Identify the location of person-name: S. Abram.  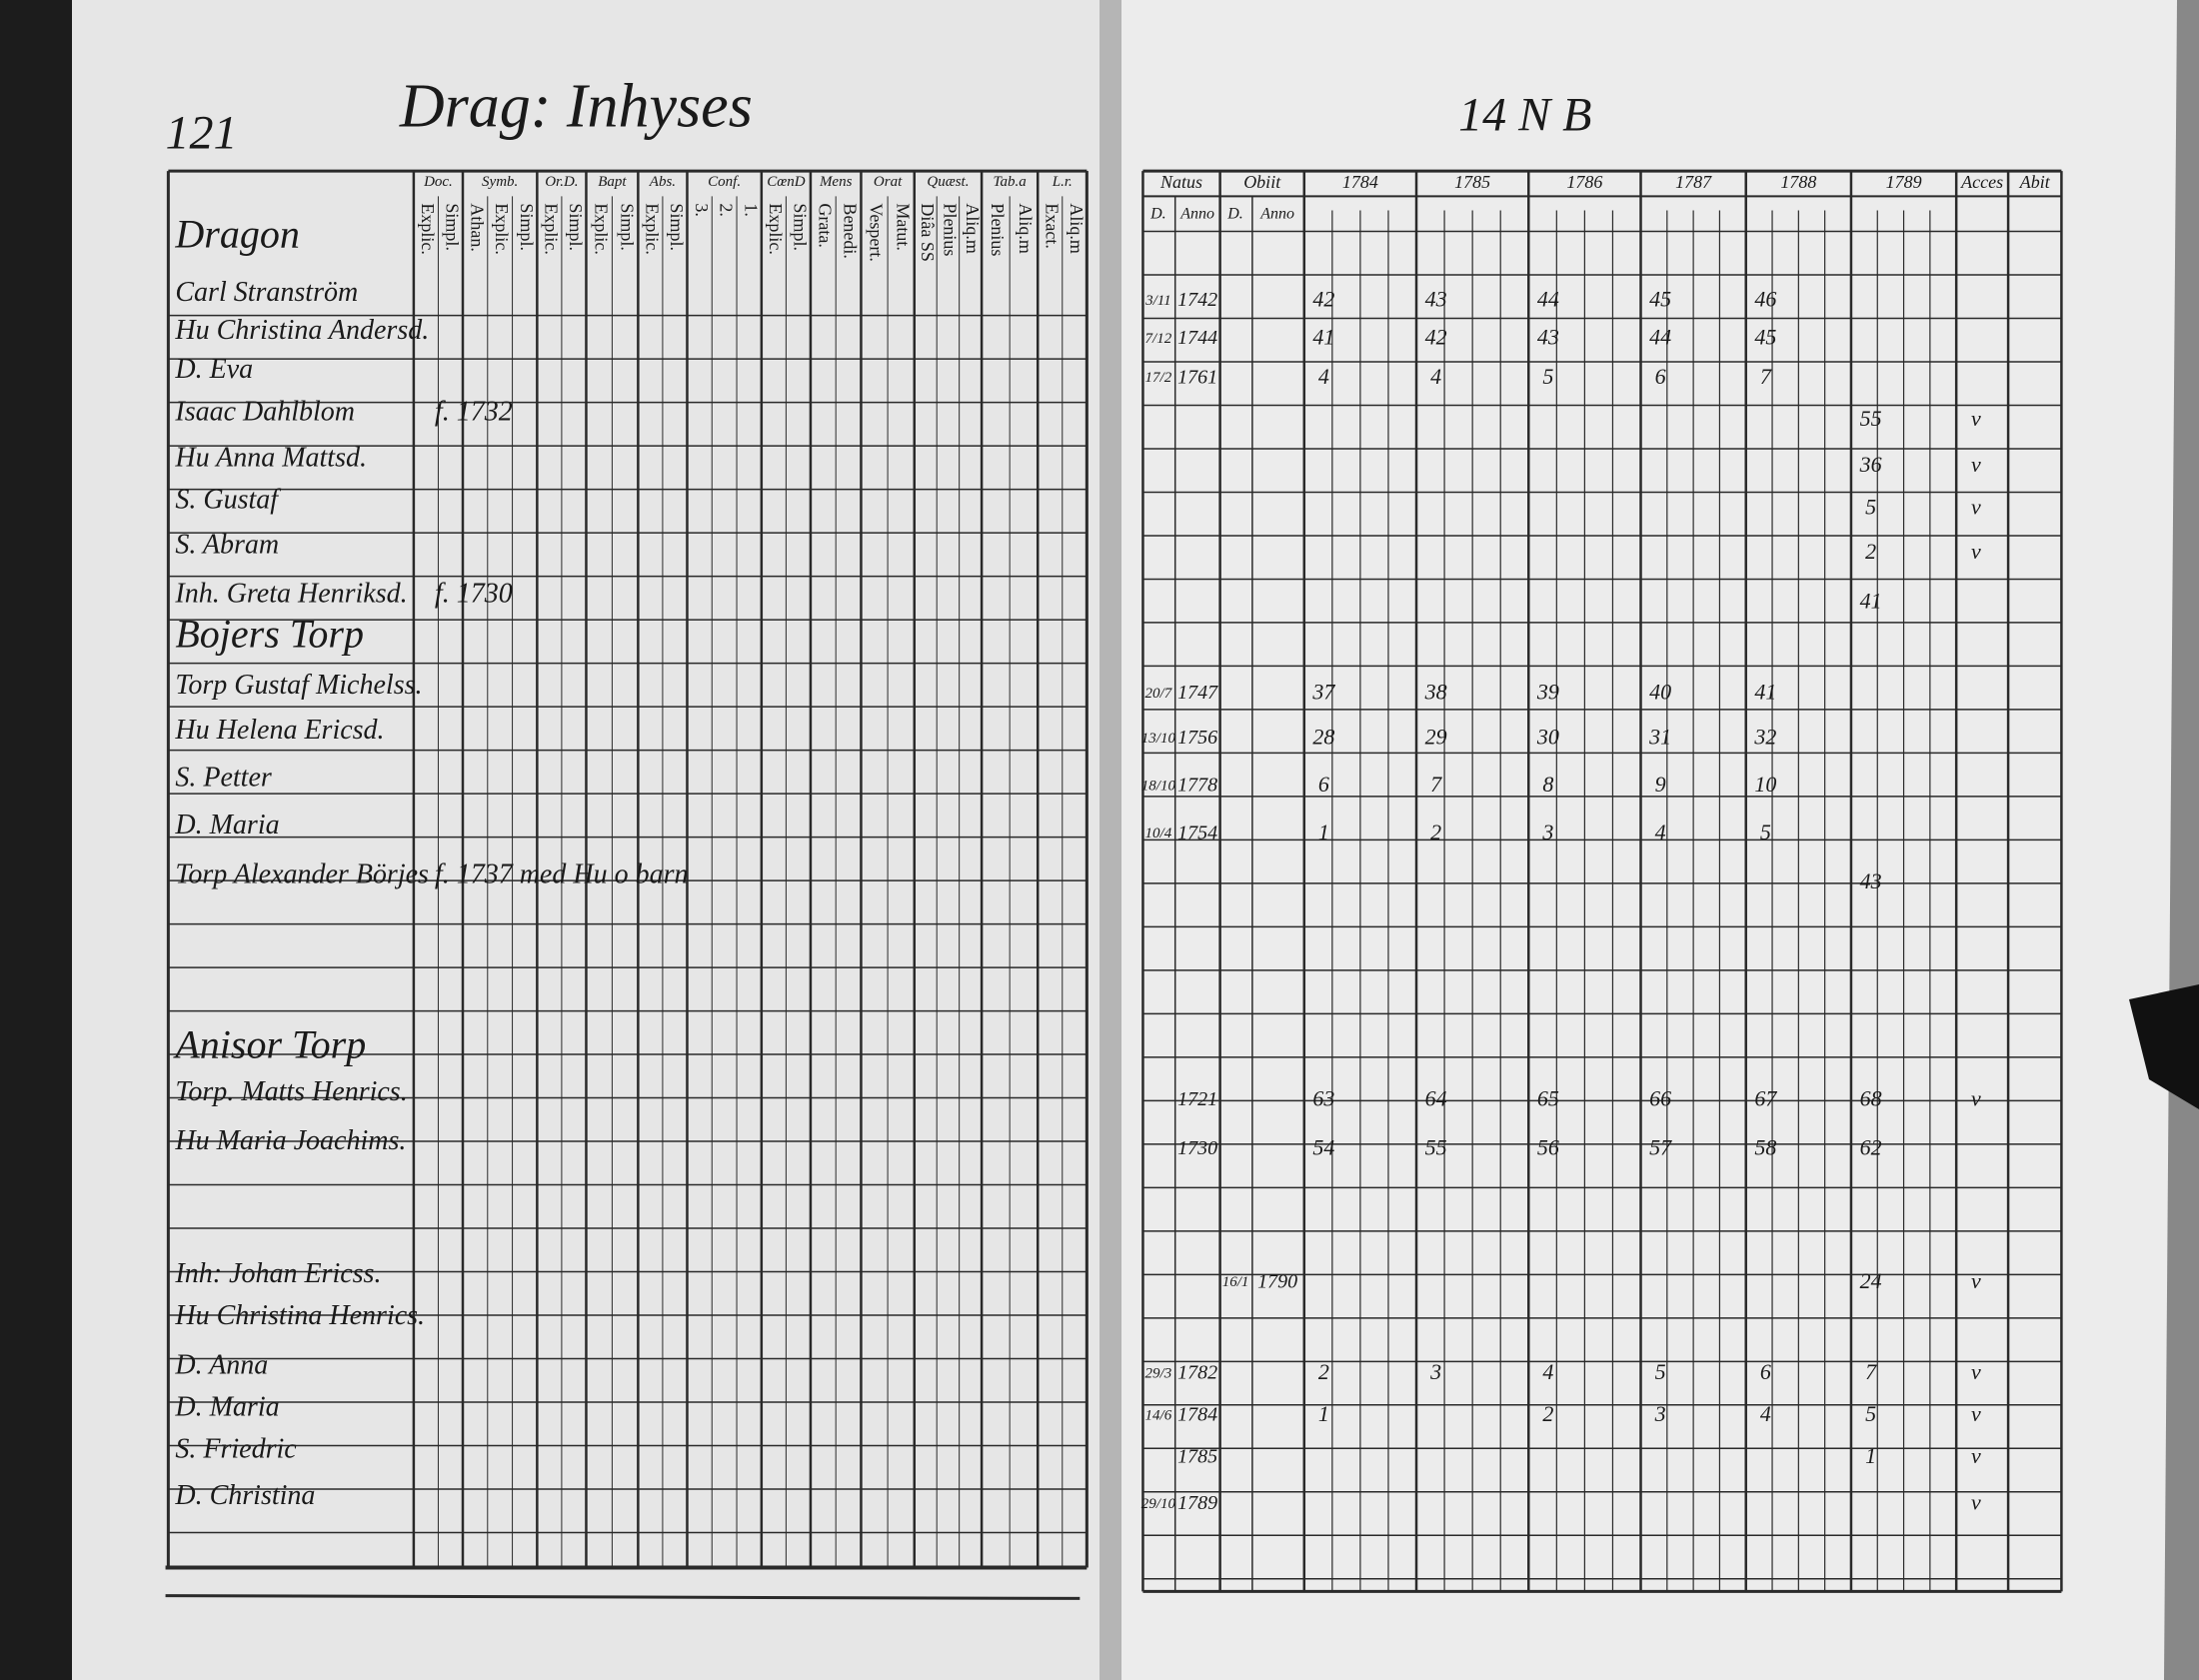
(227, 546).